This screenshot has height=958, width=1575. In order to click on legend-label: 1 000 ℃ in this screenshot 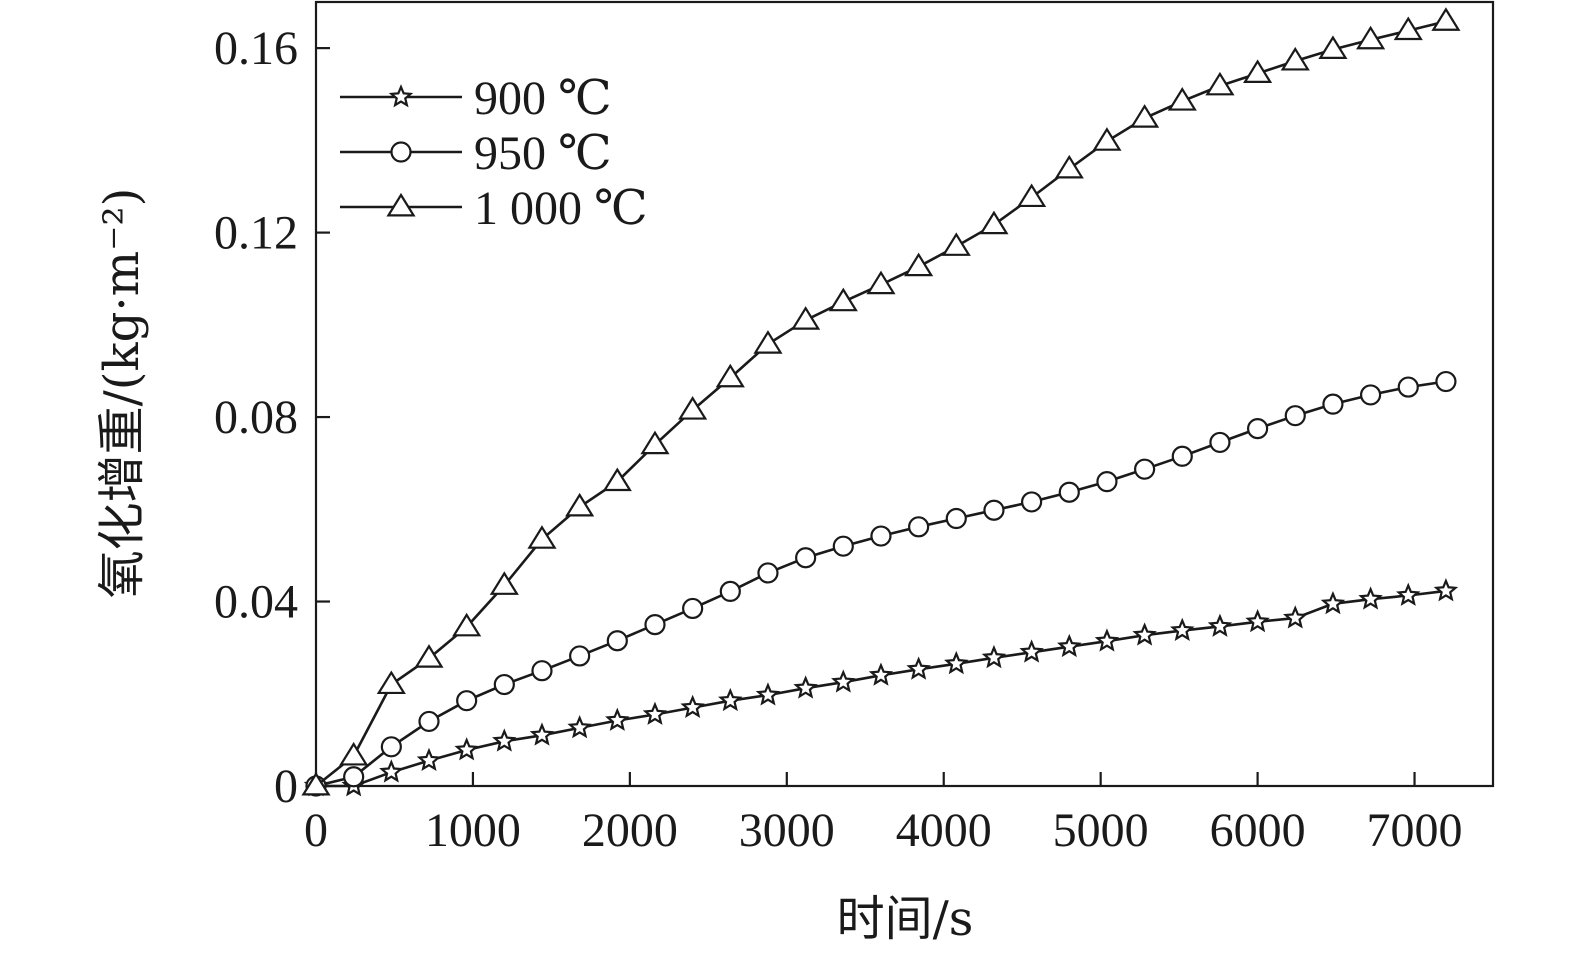, I will do `click(561, 208)`.